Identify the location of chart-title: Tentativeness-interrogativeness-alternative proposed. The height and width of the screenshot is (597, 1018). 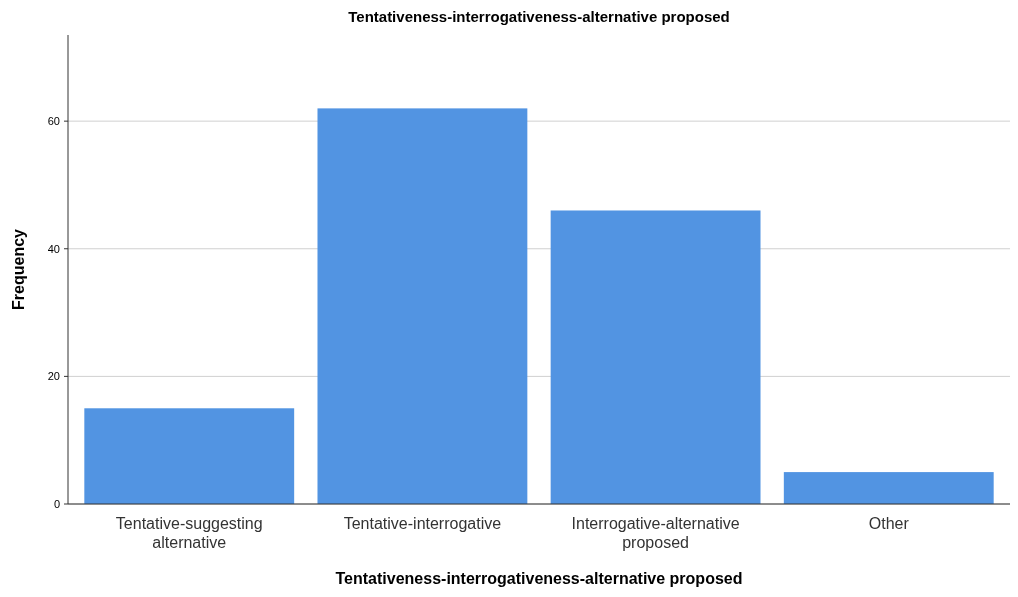
(539, 16).